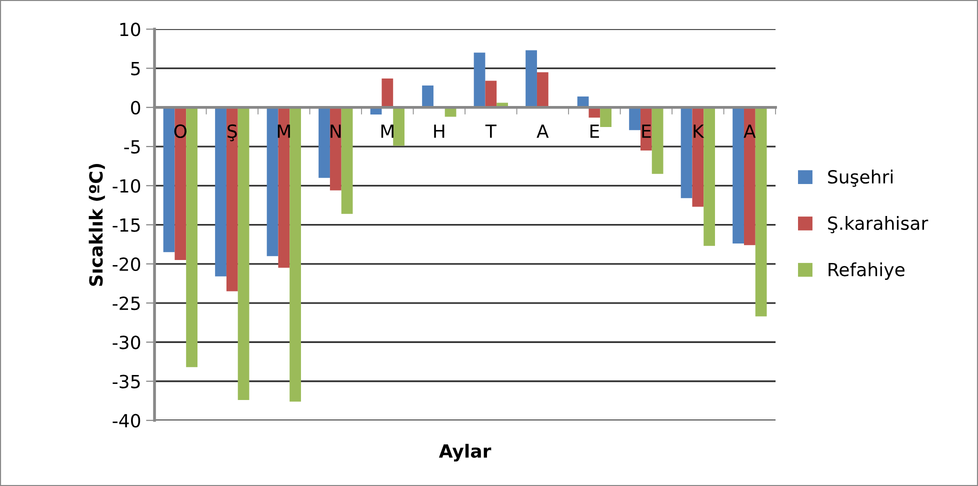 This screenshot has width=978, height=486. Describe the element at coordinates (126, 381) in the screenshot. I see `y-tick-label: -35` at that location.